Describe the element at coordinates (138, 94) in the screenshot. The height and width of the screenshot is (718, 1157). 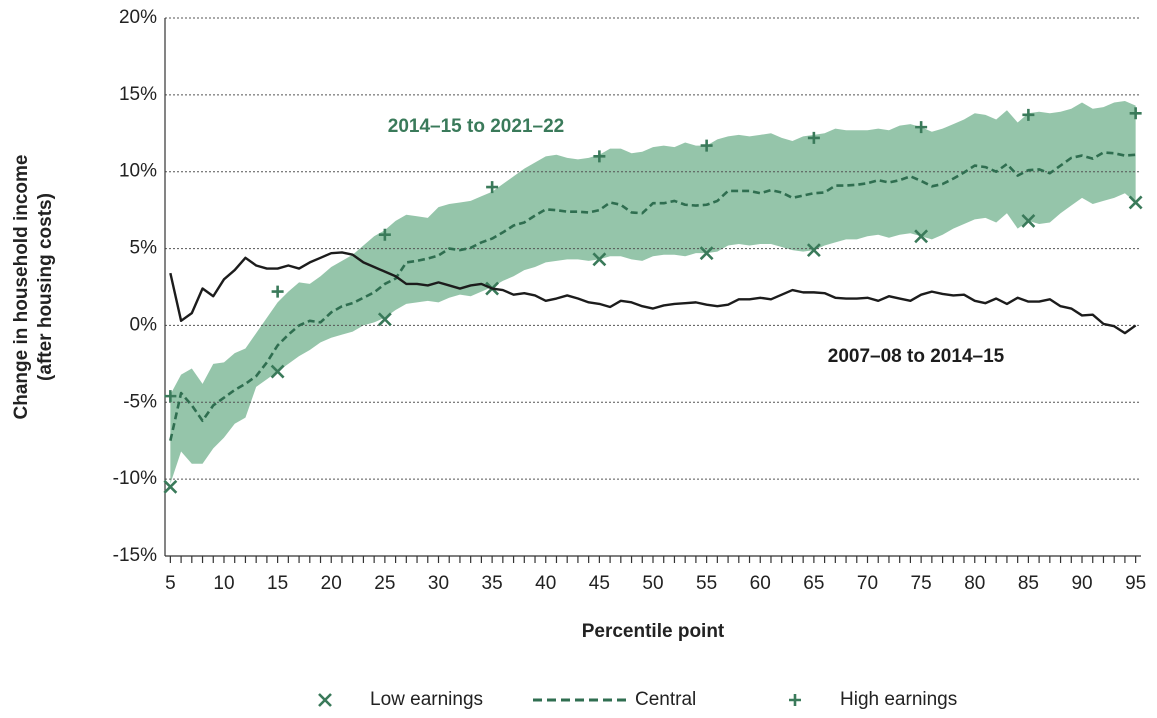
I see `y-tick-label: 15%` at that location.